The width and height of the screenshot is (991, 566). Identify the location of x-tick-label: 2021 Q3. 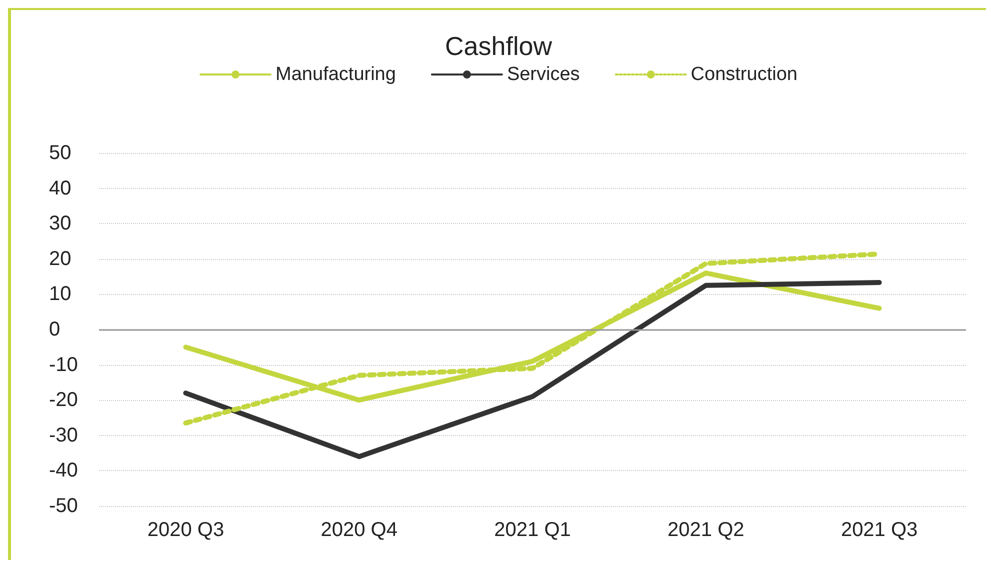
(879, 530).